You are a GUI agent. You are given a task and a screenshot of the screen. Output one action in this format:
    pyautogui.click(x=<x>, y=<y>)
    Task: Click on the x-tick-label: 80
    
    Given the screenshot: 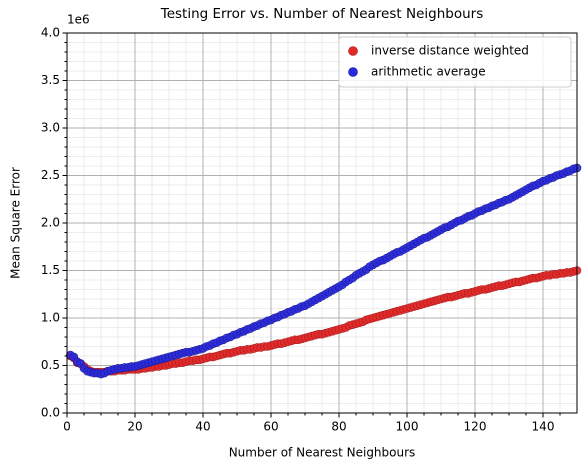 What is the action you would take?
    pyautogui.click(x=338, y=427)
    